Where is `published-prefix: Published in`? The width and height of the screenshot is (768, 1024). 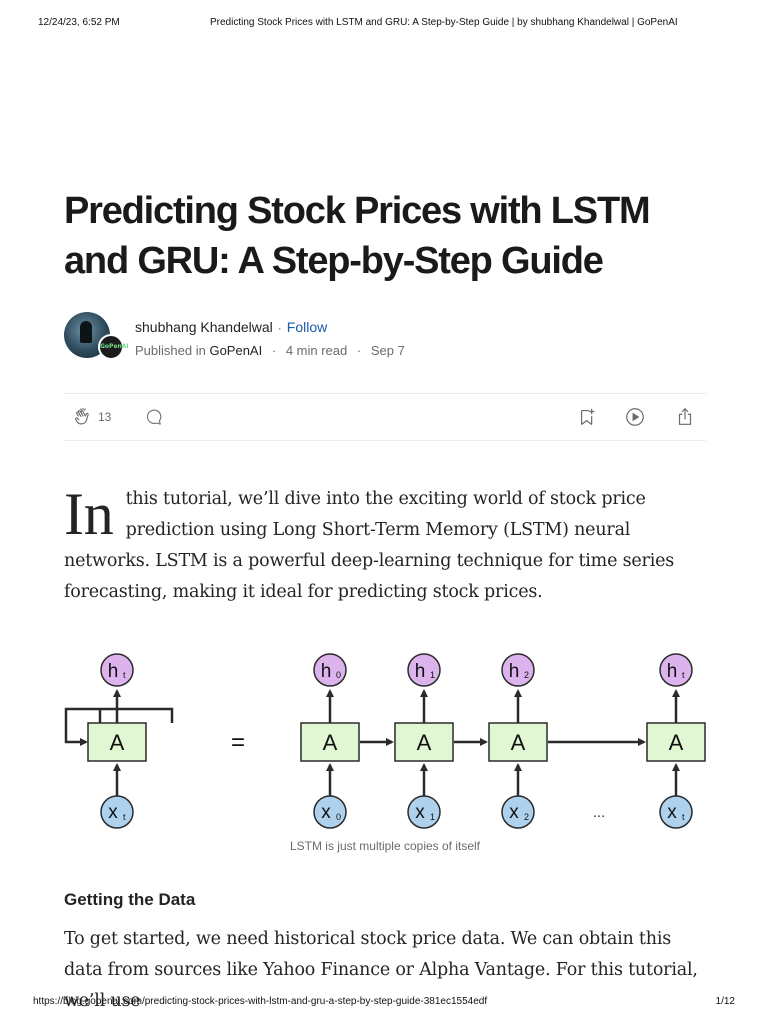 published-prefix: Published in is located at coordinates (170, 350).